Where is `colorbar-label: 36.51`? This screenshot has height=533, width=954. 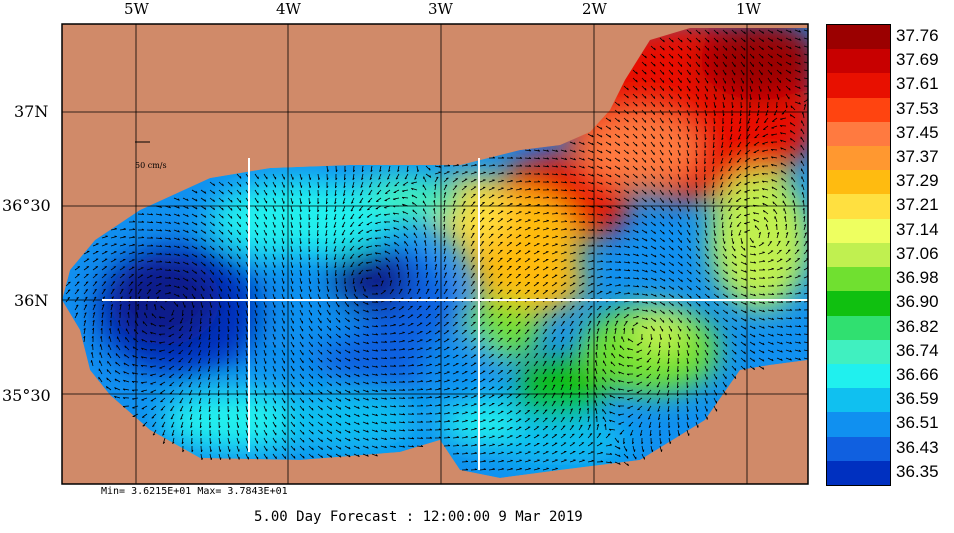
colorbar-label: 36.51 is located at coordinates (917, 423).